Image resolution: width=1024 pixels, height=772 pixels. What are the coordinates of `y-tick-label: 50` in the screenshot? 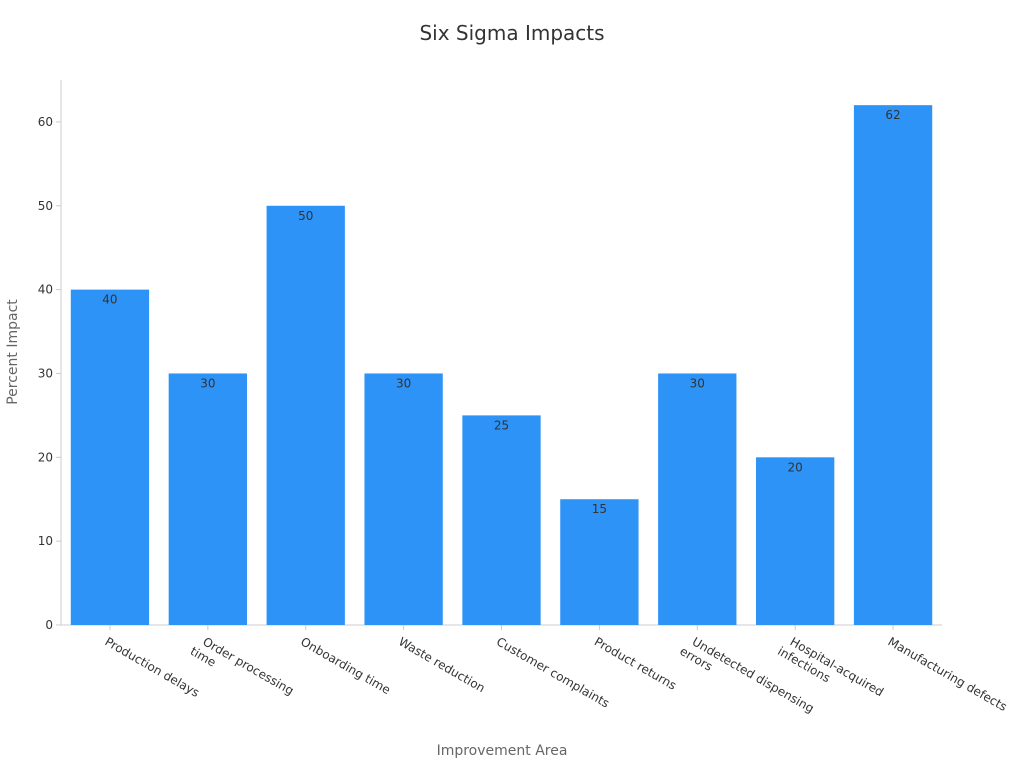 It's located at (45, 206).